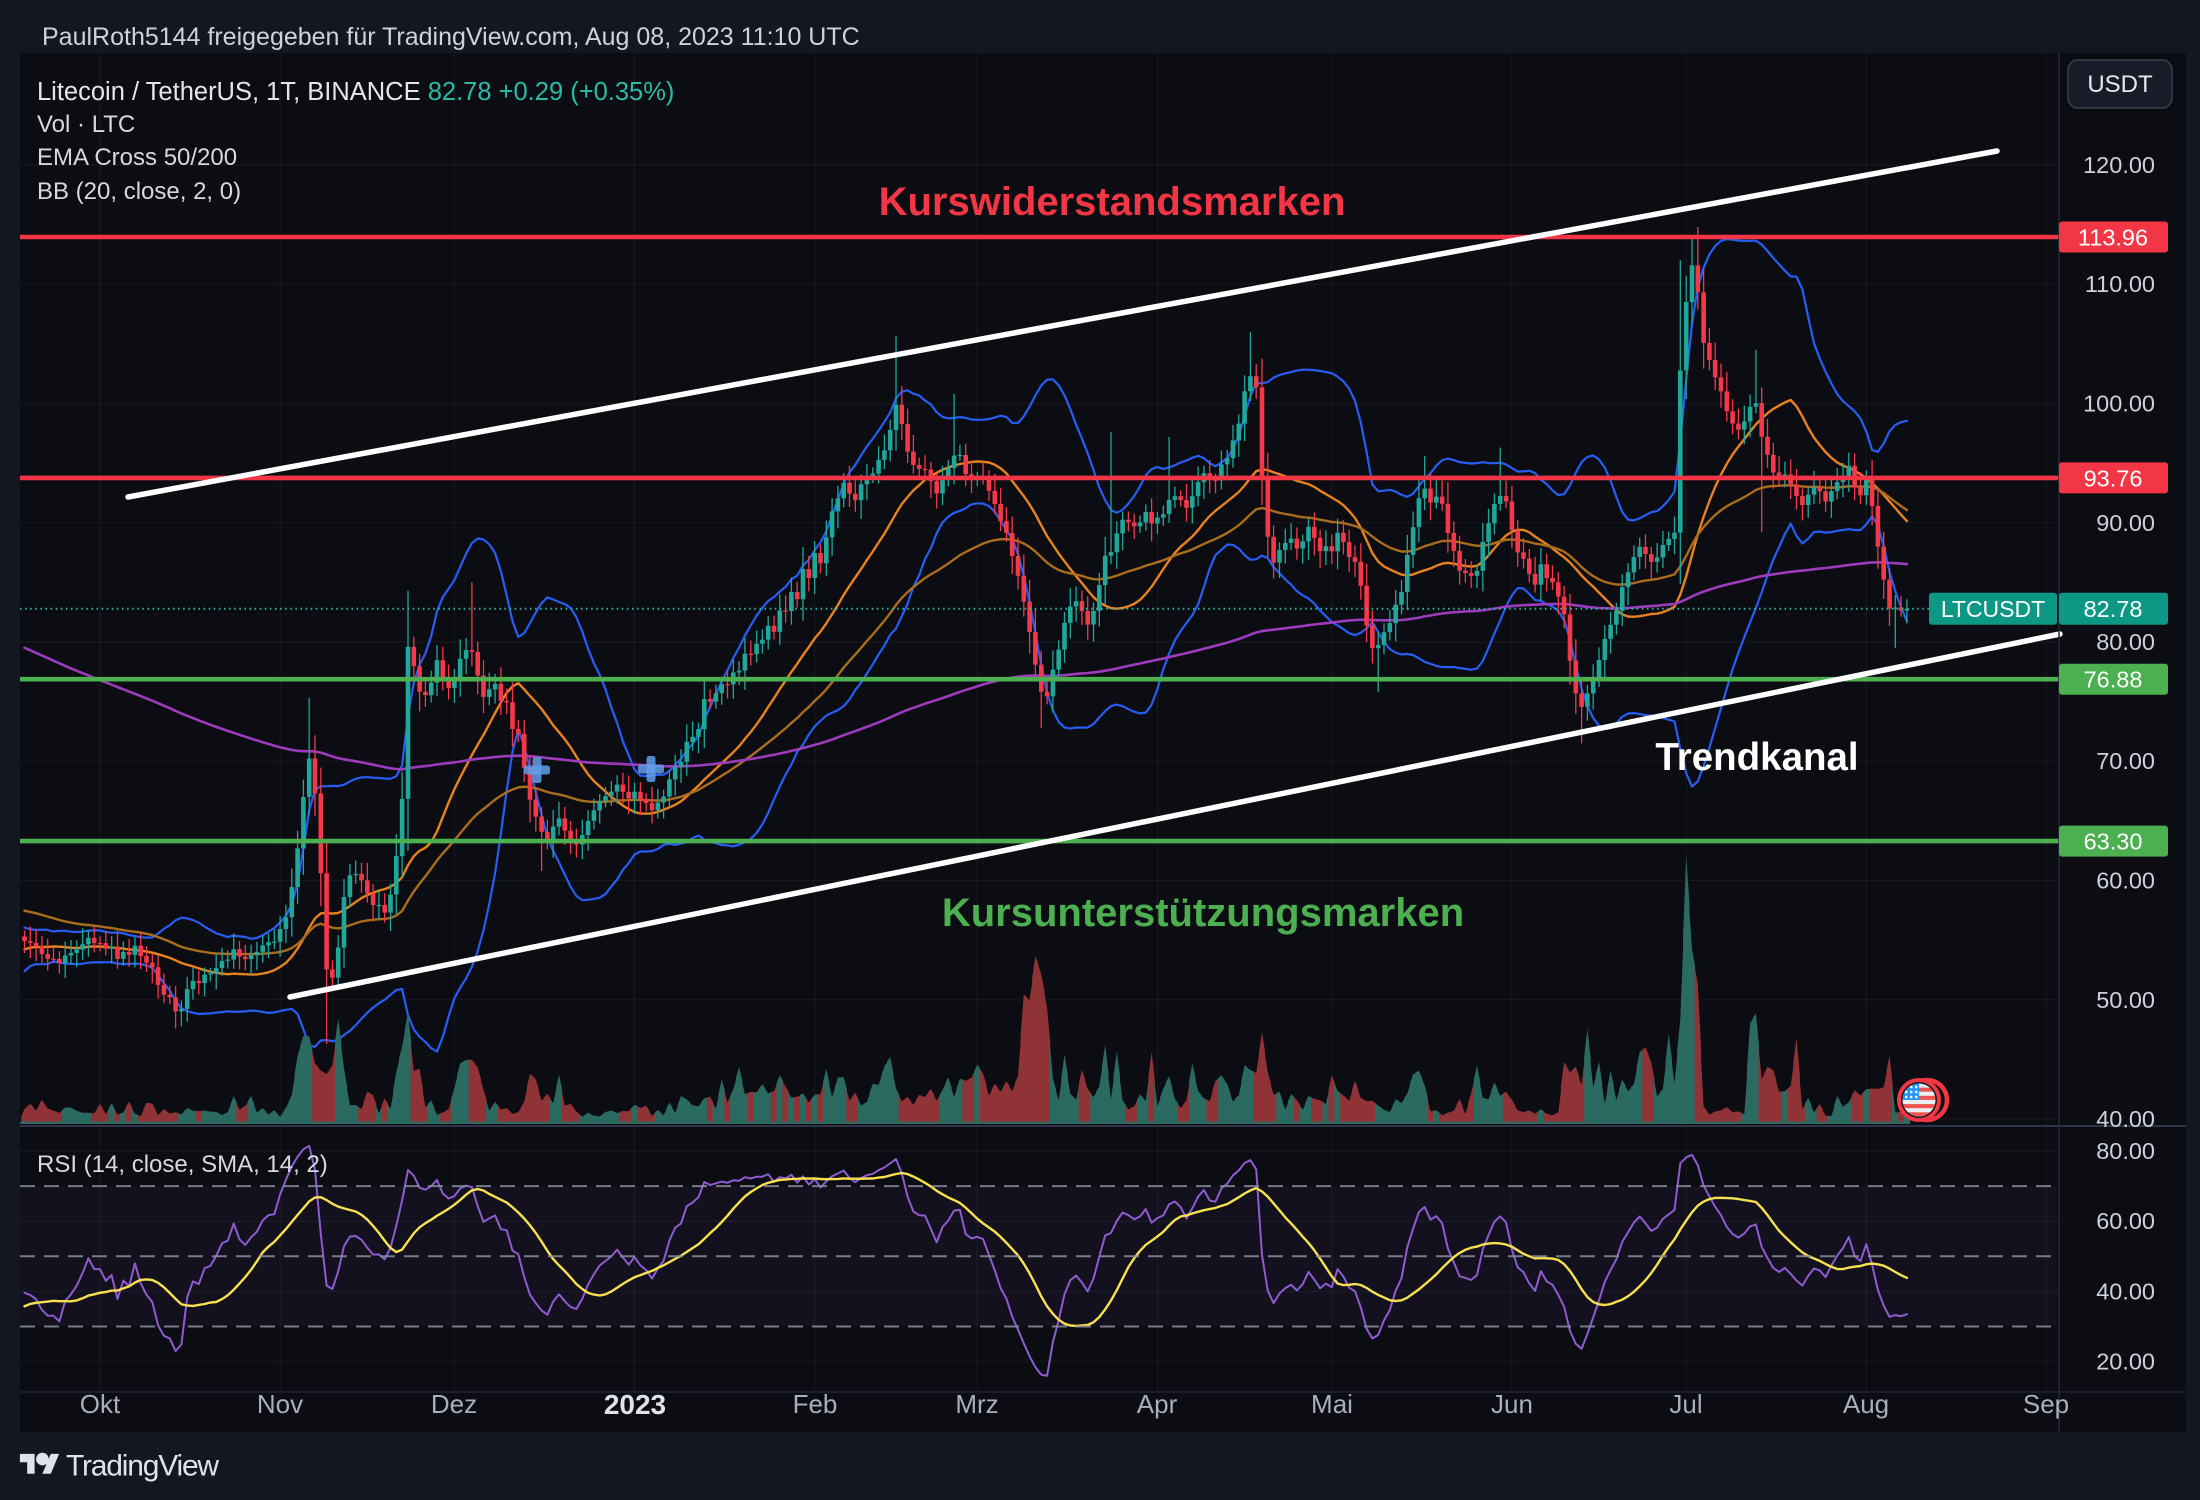 This screenshot has height=1500, width=2200. I want to click on svg-text: Jul, so click(1685, 1404).